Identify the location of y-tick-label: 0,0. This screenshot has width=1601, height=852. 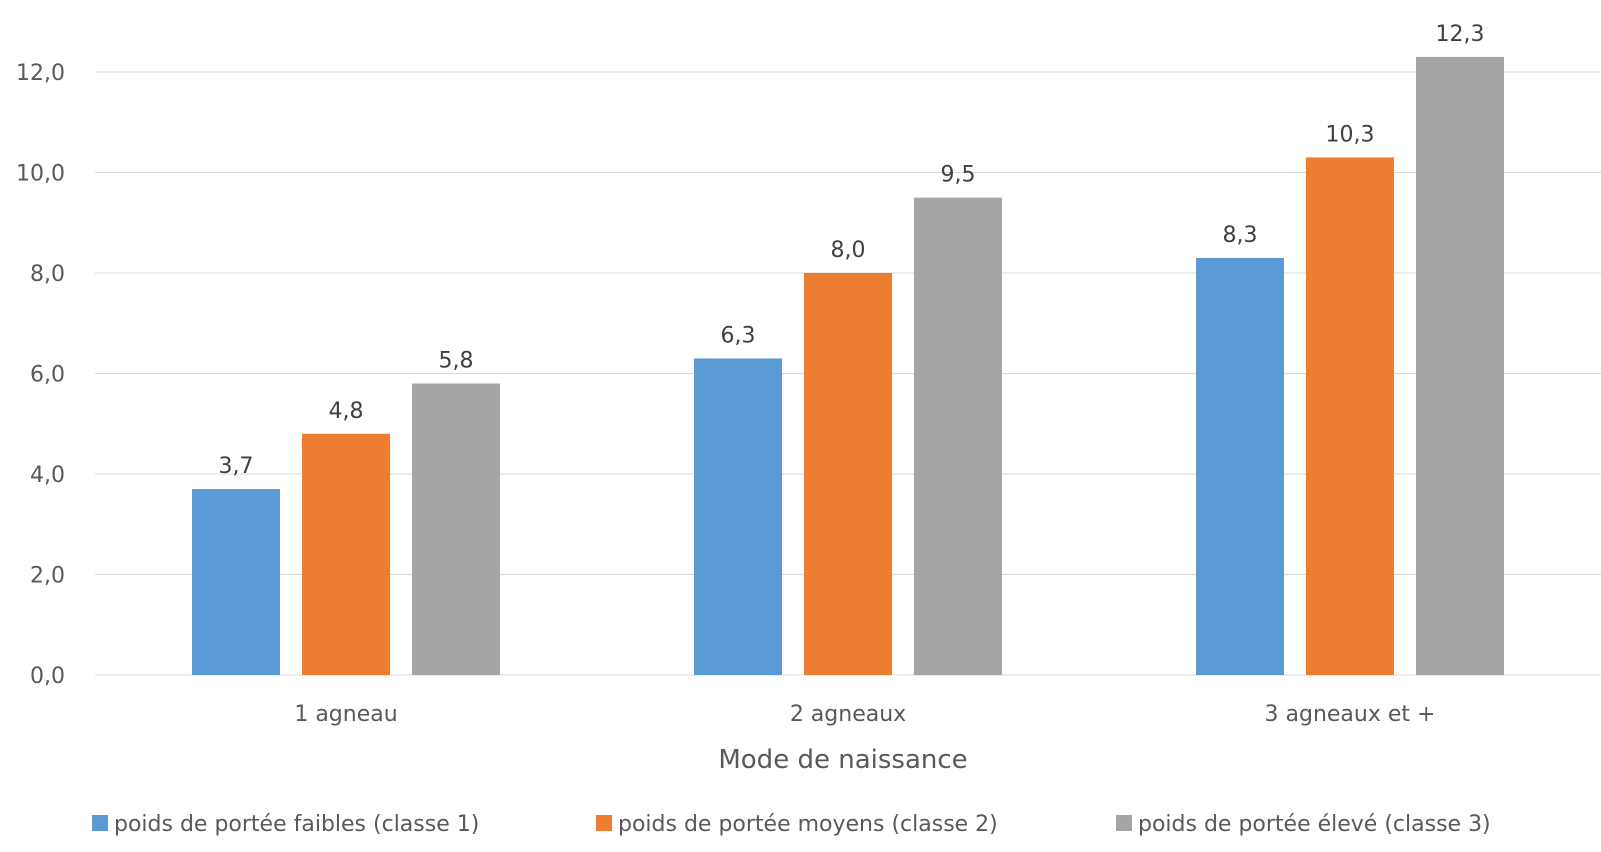
(47, 676).